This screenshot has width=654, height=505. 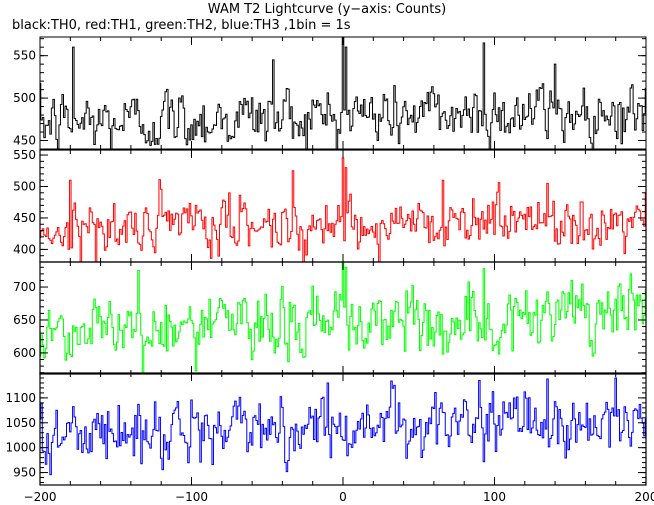 What do you see at coordinates (24, 287) in the screenshot?
I see `y-tick-label: 700` at bounding box center [24, 287].